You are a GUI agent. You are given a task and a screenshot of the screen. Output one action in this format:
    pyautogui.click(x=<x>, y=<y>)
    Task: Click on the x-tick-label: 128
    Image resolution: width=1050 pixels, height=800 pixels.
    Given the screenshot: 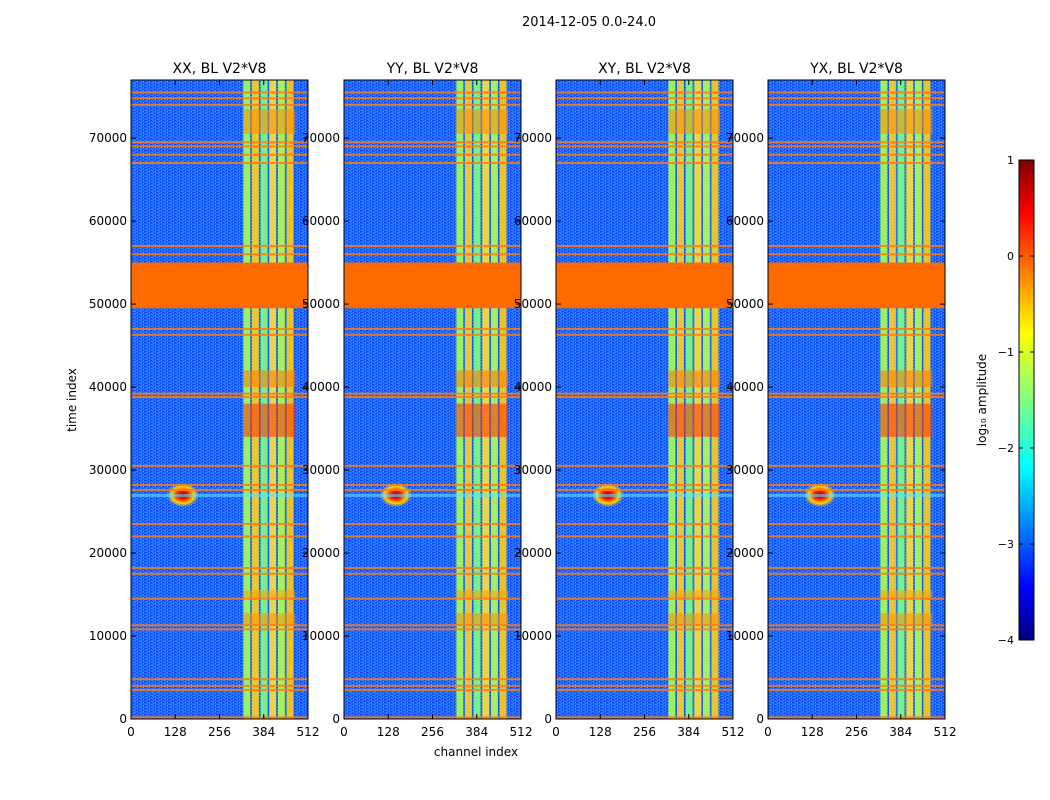 What is the action you would take?
    pyautogui.click(x=175, y=732)
    